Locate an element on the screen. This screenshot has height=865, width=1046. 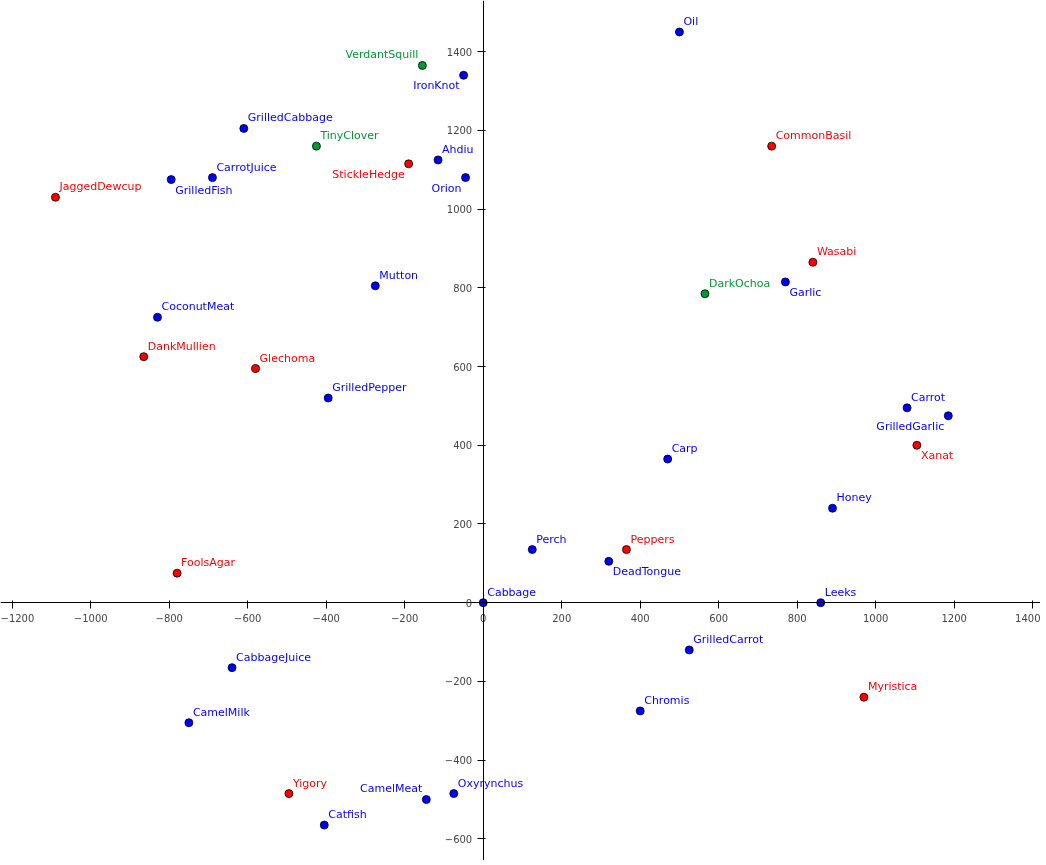
series-label: CoconutMeat is located at coordinates (198, 307).